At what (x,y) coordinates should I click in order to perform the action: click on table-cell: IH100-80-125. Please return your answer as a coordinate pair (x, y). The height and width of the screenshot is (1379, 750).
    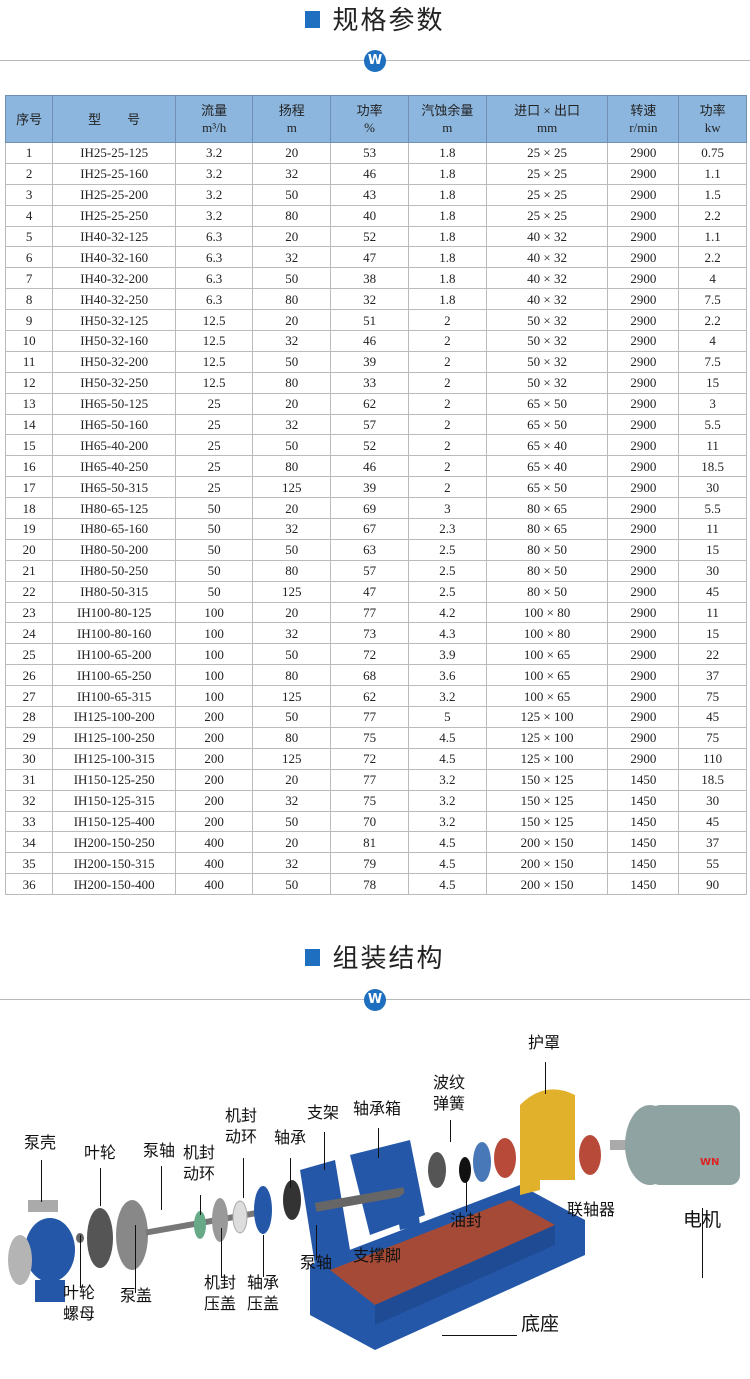
    Looking at the image, I should click on (114, 612).